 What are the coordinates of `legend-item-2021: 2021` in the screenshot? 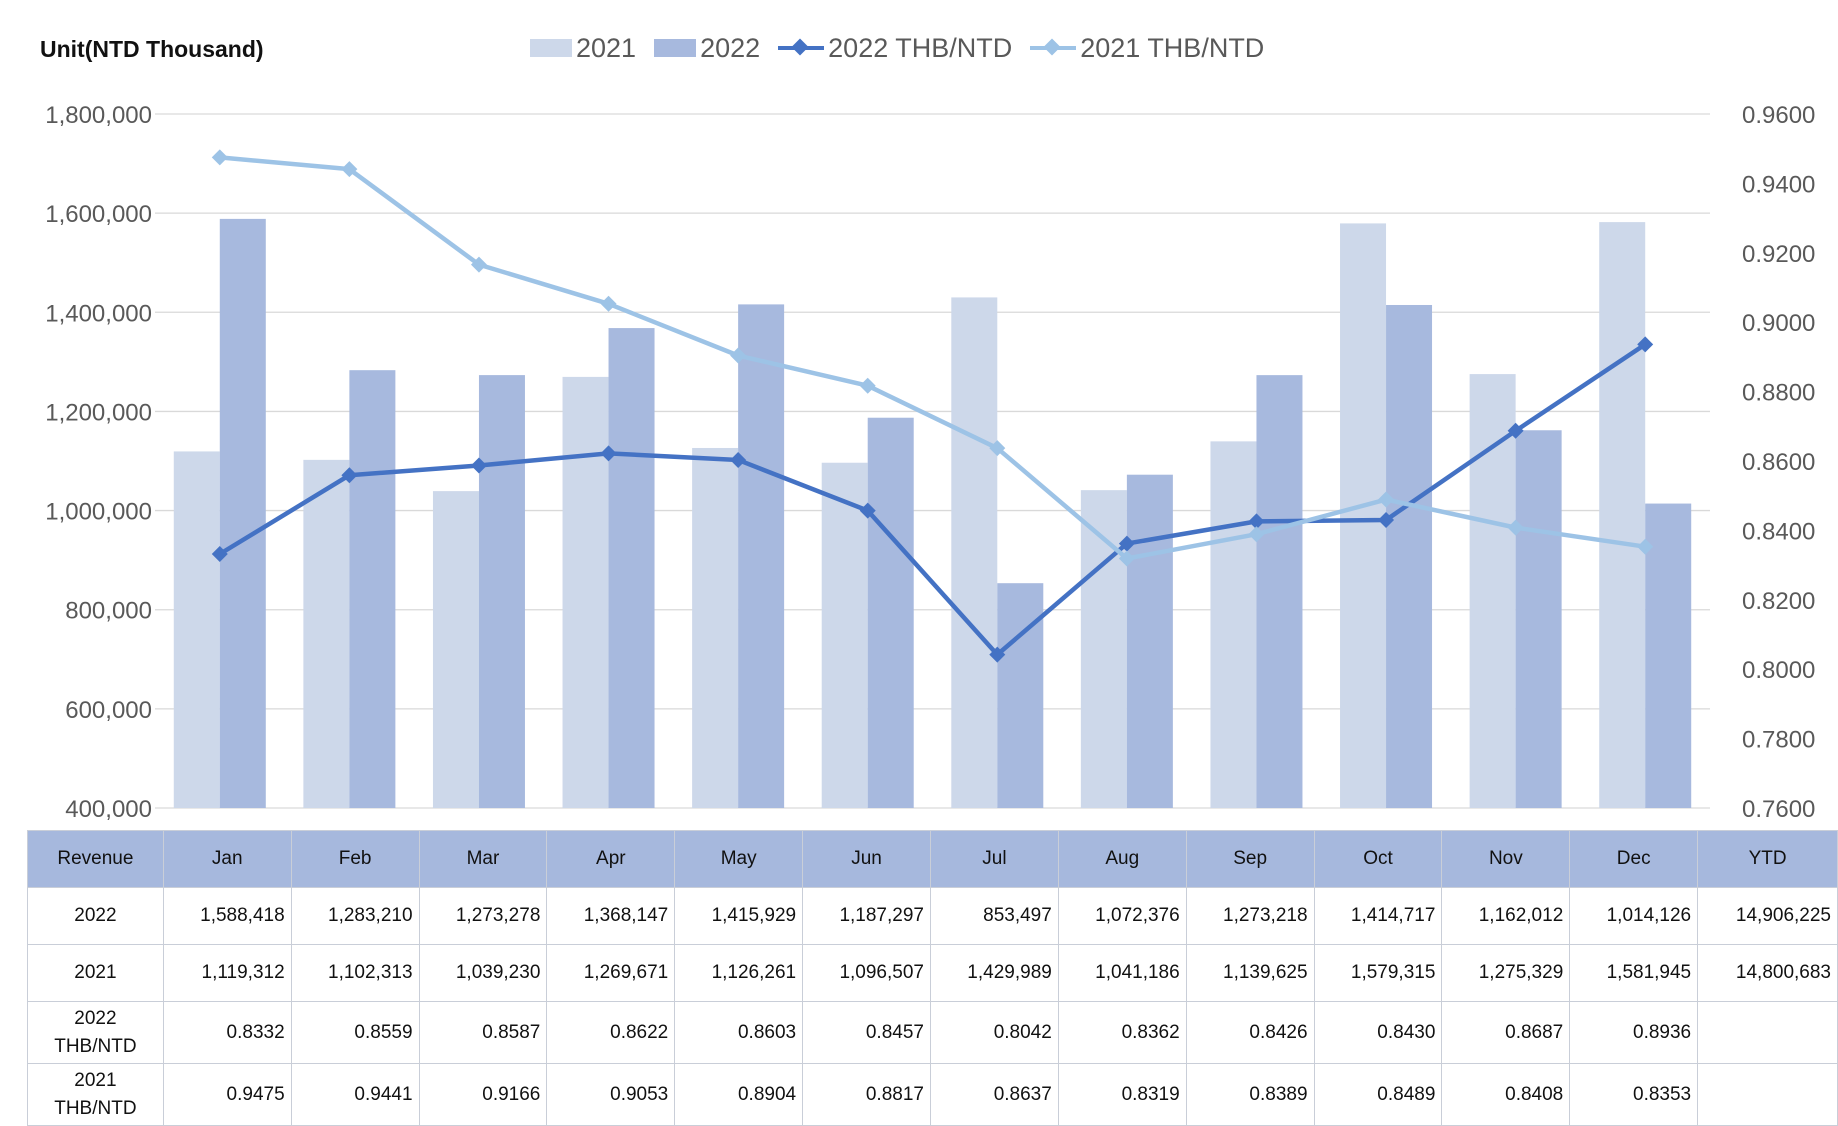 It's located at (583, 48).